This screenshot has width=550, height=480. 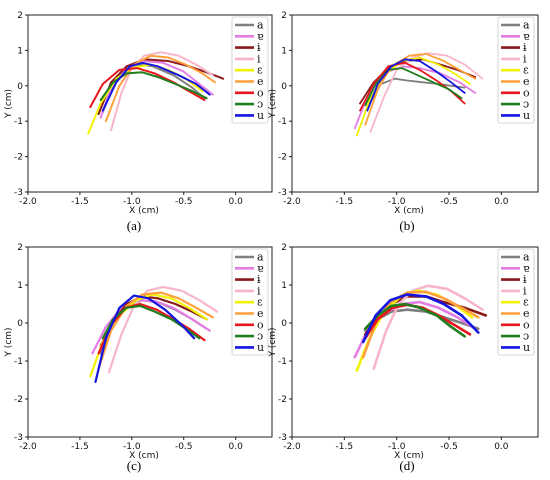 I want to click on series-line-ɨ, so click(x=161, y=87).